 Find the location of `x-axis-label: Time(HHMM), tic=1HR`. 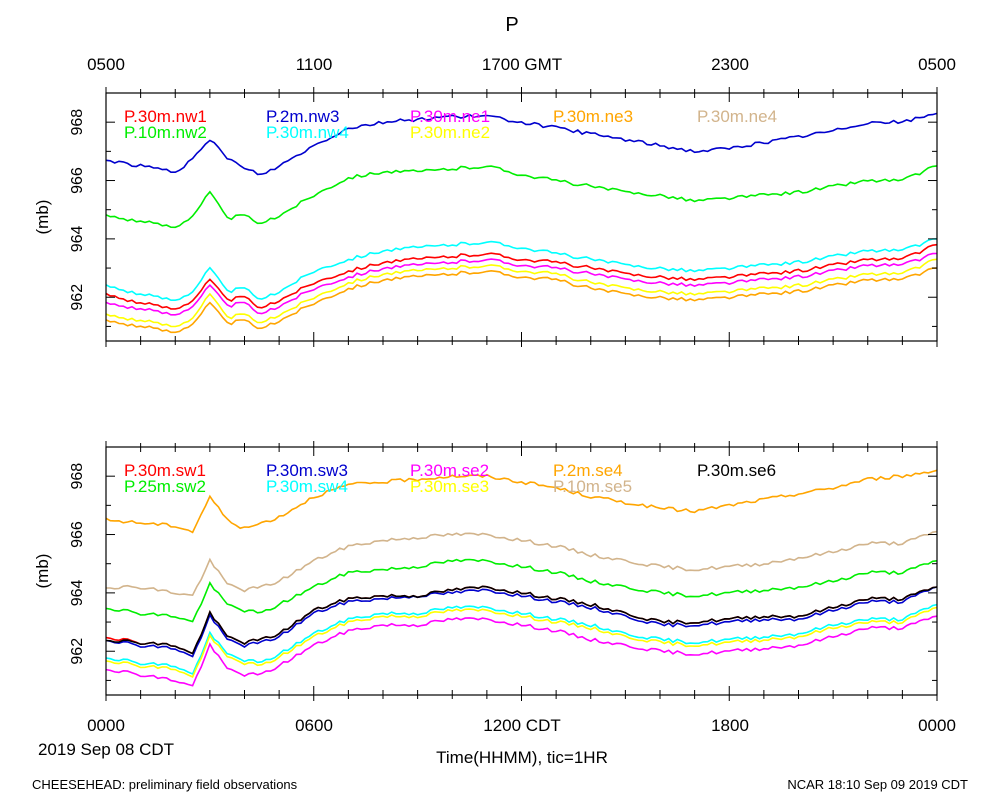

x-axis-label: Time(HHMM), tic=1HR is located at coordinates (522, 757).